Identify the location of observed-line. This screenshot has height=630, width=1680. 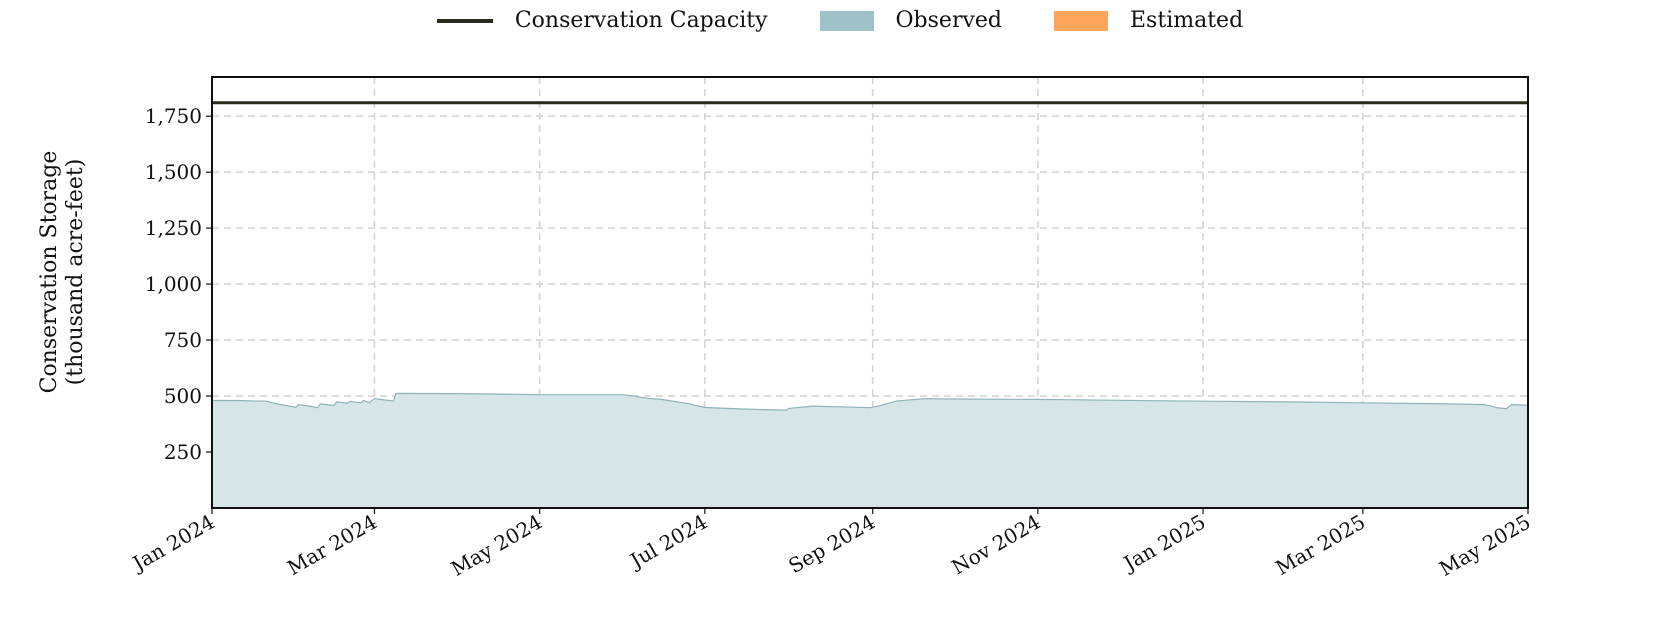
(870, 401).